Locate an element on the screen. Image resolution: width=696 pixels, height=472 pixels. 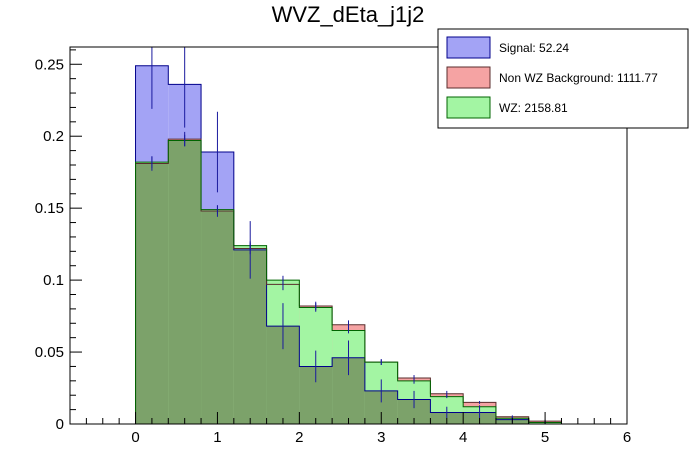
x-tick-label: 1 is located at coordinates (217, 437).